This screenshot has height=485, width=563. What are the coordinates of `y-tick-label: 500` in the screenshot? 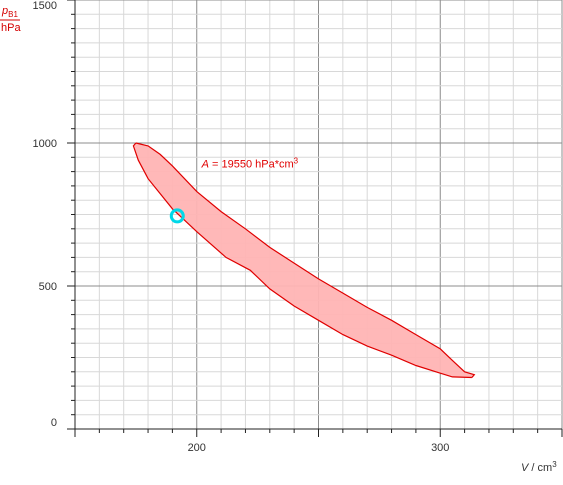 It's located at (48, 287).